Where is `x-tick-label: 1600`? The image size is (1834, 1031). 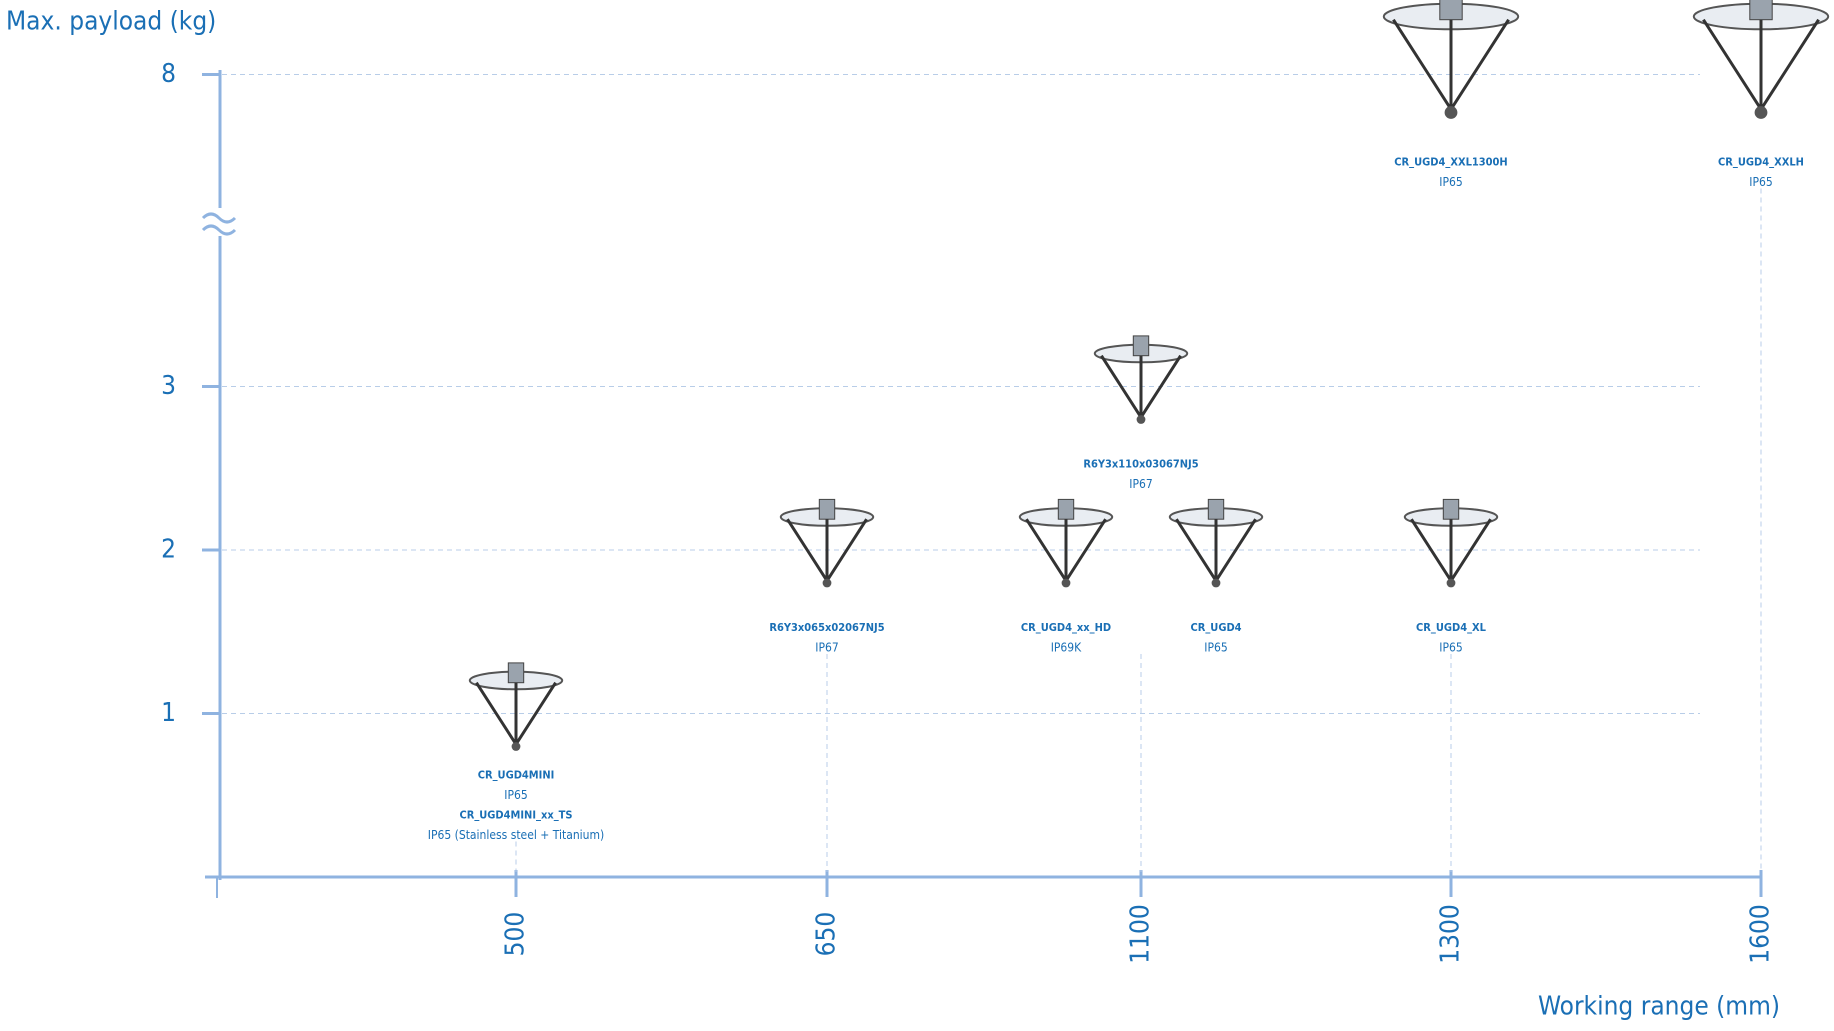 x-tick-label: 1600 is located at coordinates (1761, 934).